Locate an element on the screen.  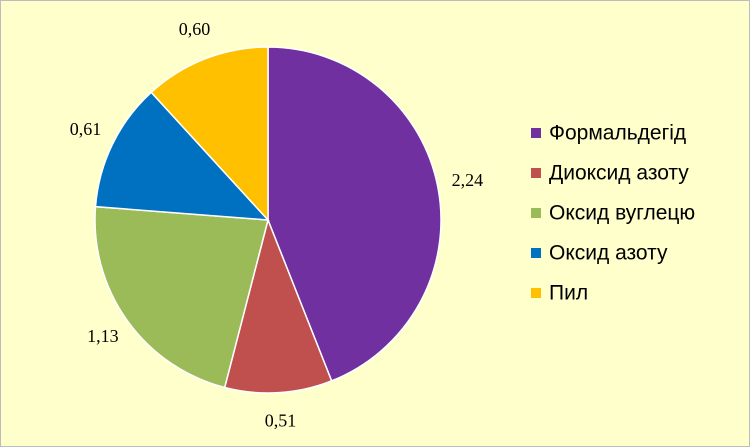
data-label: 2,24 is located at coordinates (468, 180).